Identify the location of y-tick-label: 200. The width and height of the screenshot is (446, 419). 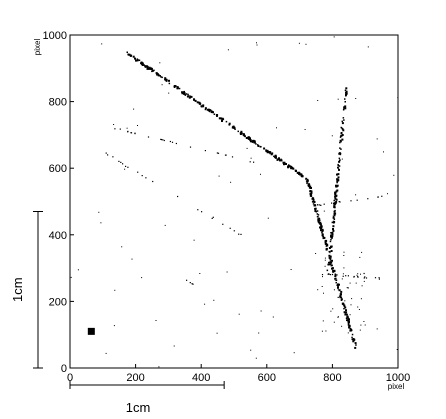
(58, 302).